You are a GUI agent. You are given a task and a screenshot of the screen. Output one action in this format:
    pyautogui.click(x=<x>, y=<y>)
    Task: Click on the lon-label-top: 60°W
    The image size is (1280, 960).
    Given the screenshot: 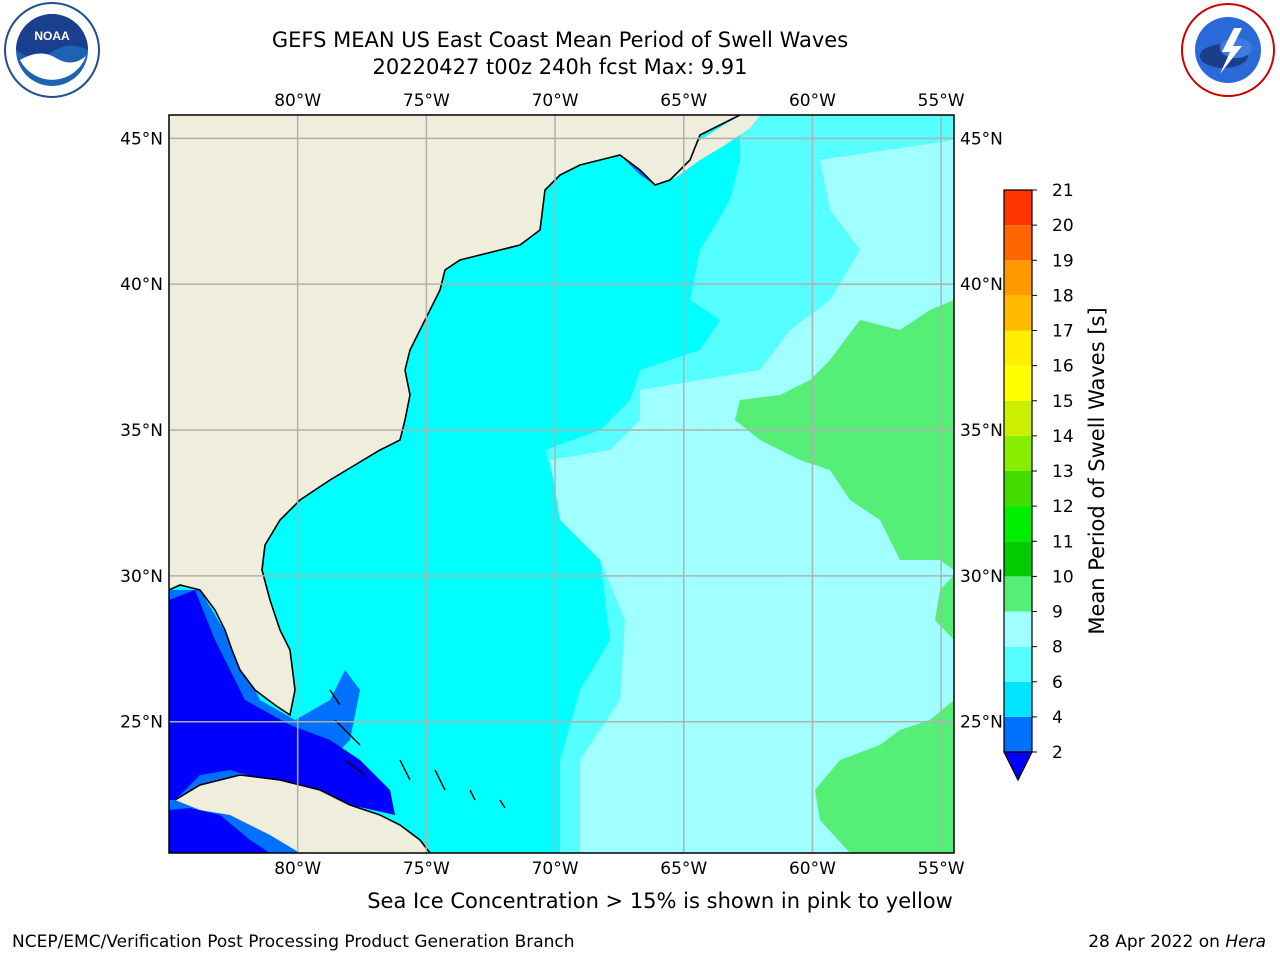 What is the action you would take?
    pyautogui.click(x=812, y=101)
    